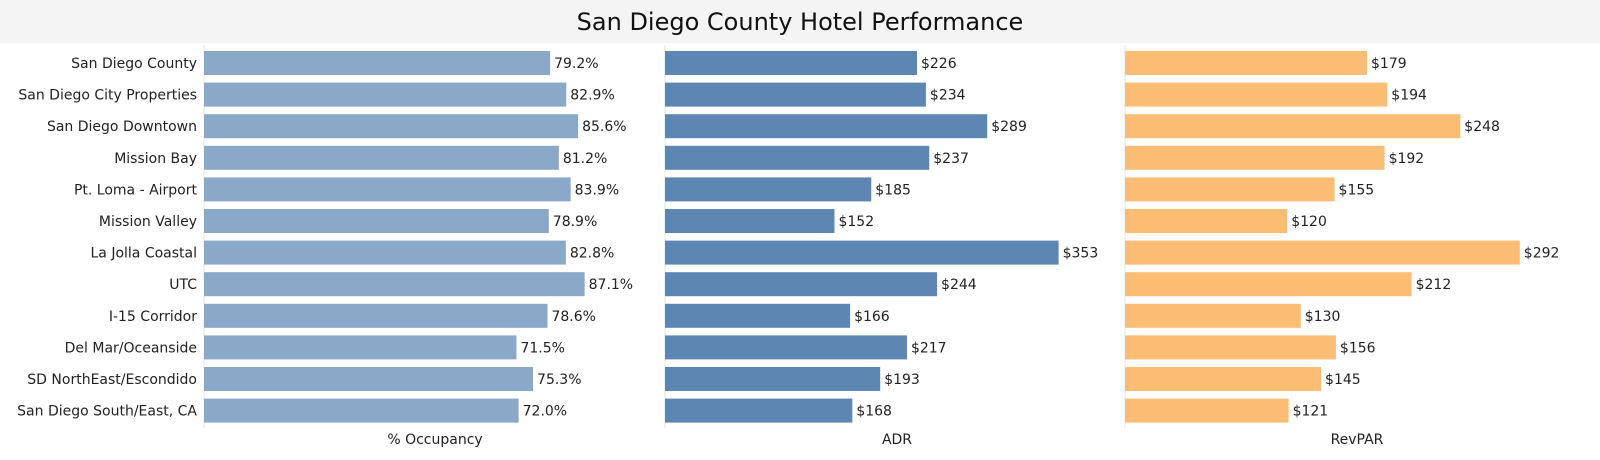  Describe the element at coordinates (897, 440) in the screenshot. I see `axis-label: ADR` at that location.